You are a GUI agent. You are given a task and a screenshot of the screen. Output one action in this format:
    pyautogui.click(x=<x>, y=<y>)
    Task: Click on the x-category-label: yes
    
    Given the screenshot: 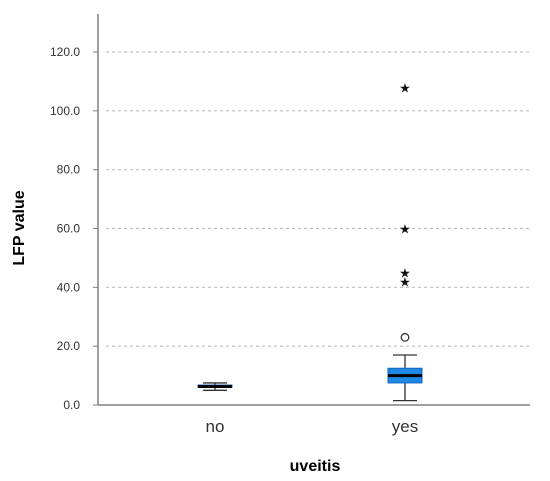 What is the action you would take?
    pyautogui.click(x=405, y=426)
    